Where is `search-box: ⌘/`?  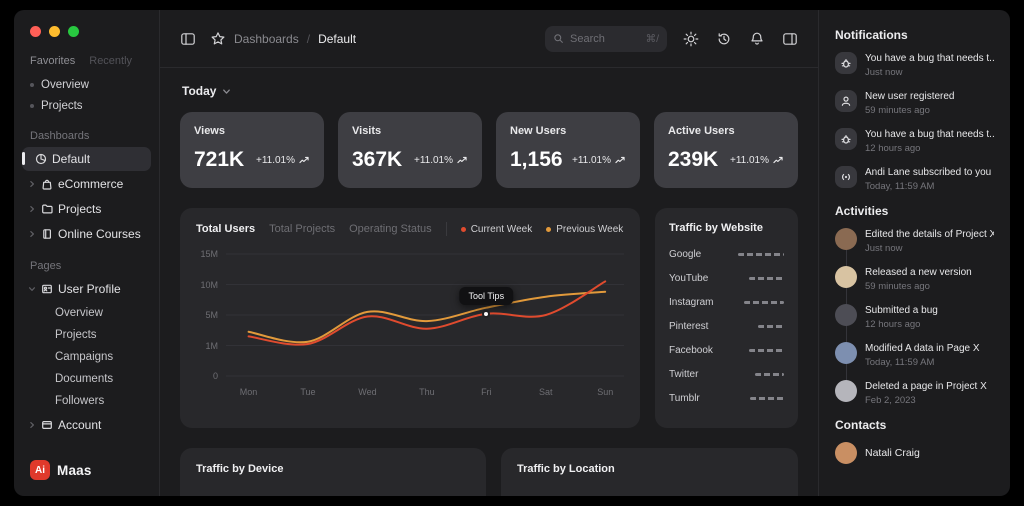
search-box: ⌘/ is located at coordinates (606, 38).